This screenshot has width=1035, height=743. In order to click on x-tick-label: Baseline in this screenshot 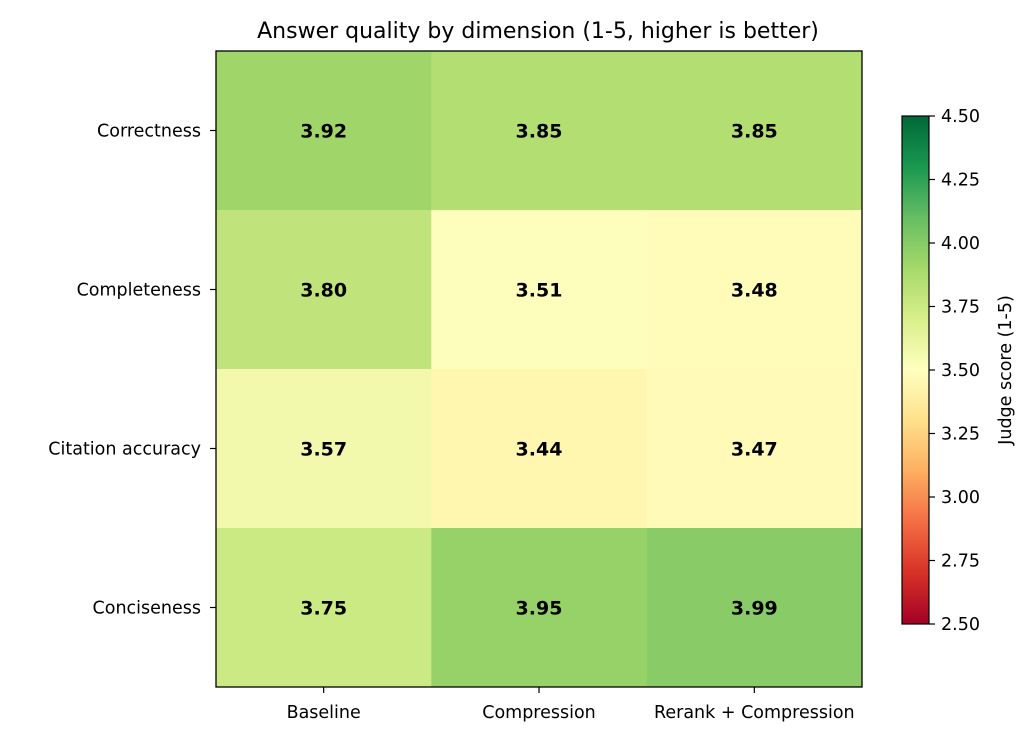, I will do `click(324, 713)`.